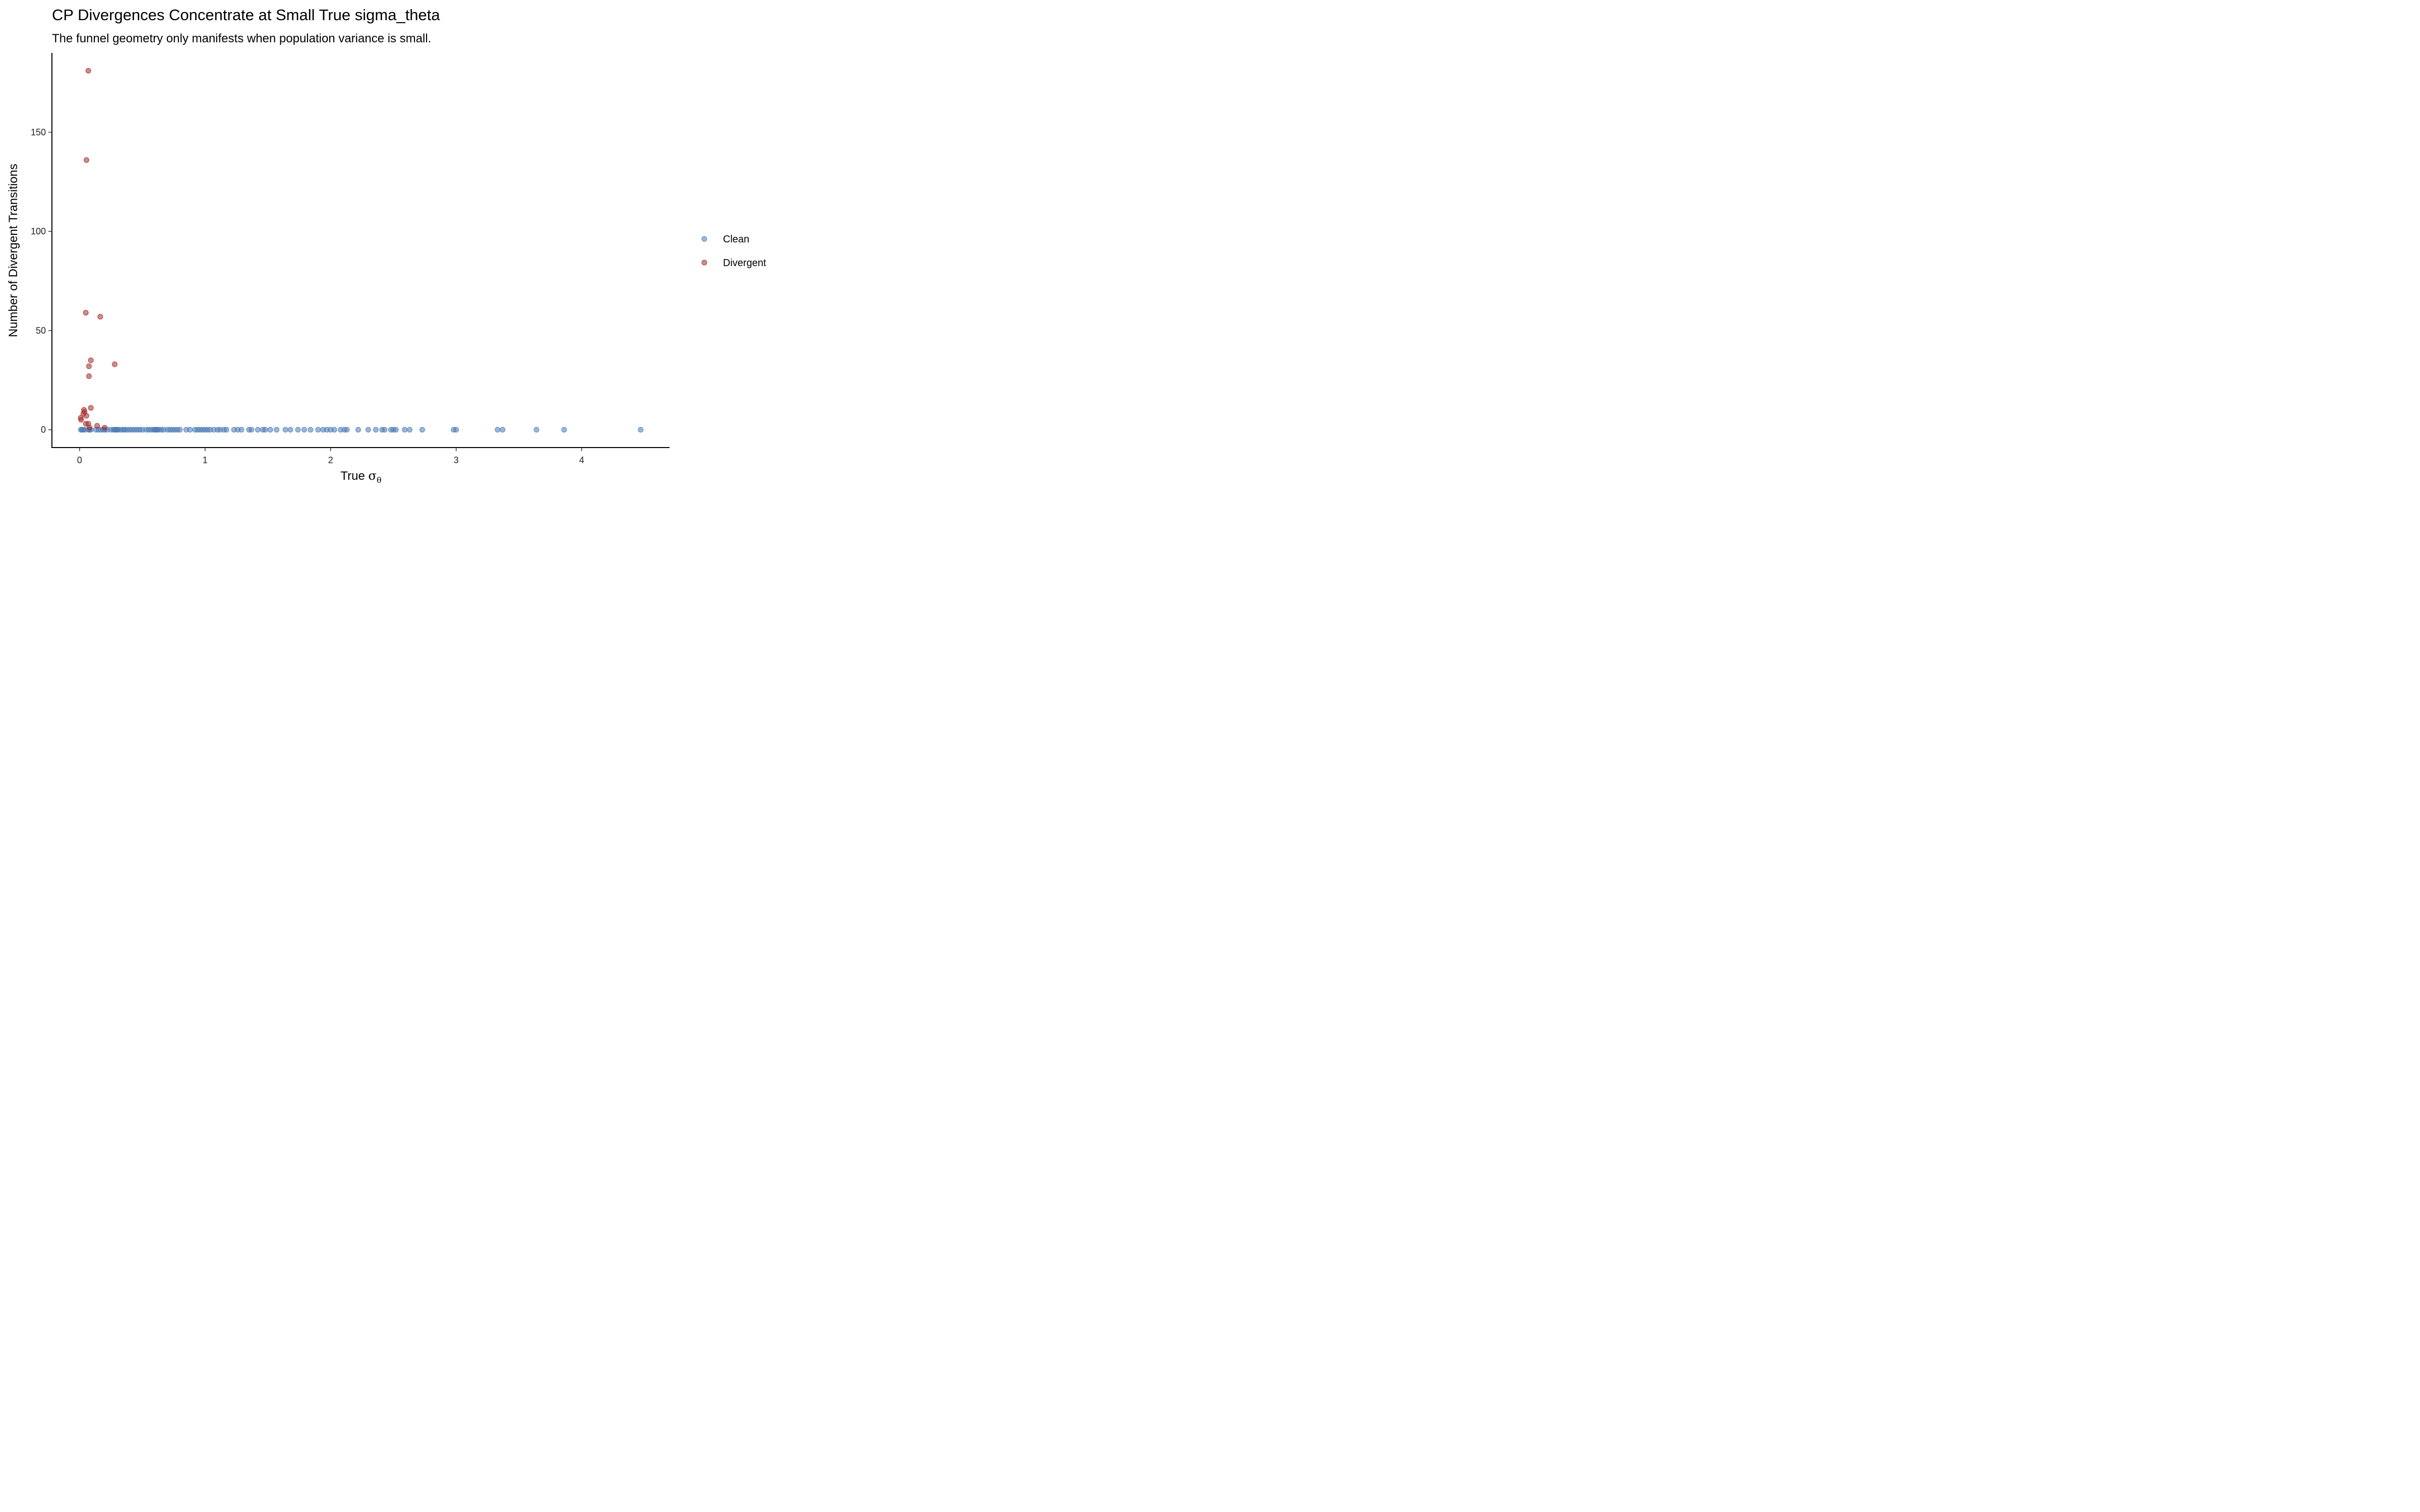 The image size is (2420, 1512). What do you see at coordinates (704, 239) in the screenshot?
I see `legend-swatch-clean` at bounding box center [704, 239].